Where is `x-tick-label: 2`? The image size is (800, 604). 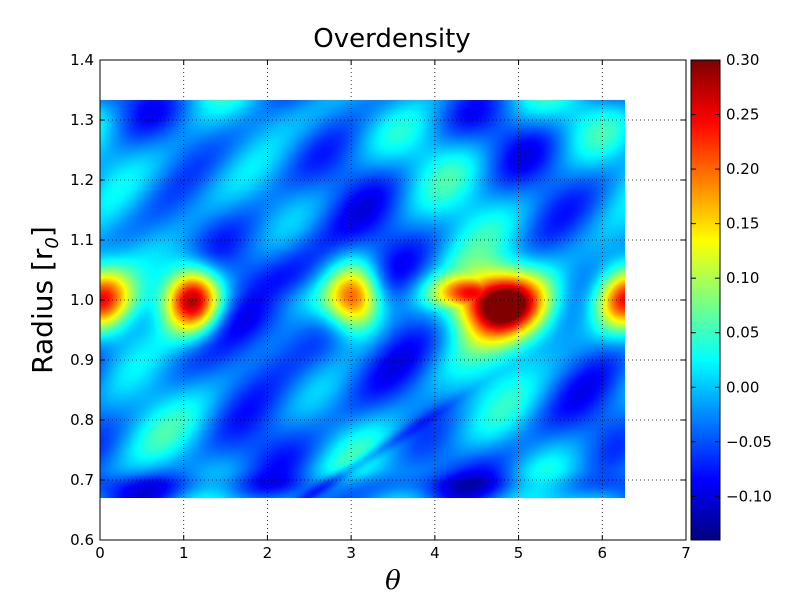
x-tick-label: 2 is located at coordinates (268, 553).